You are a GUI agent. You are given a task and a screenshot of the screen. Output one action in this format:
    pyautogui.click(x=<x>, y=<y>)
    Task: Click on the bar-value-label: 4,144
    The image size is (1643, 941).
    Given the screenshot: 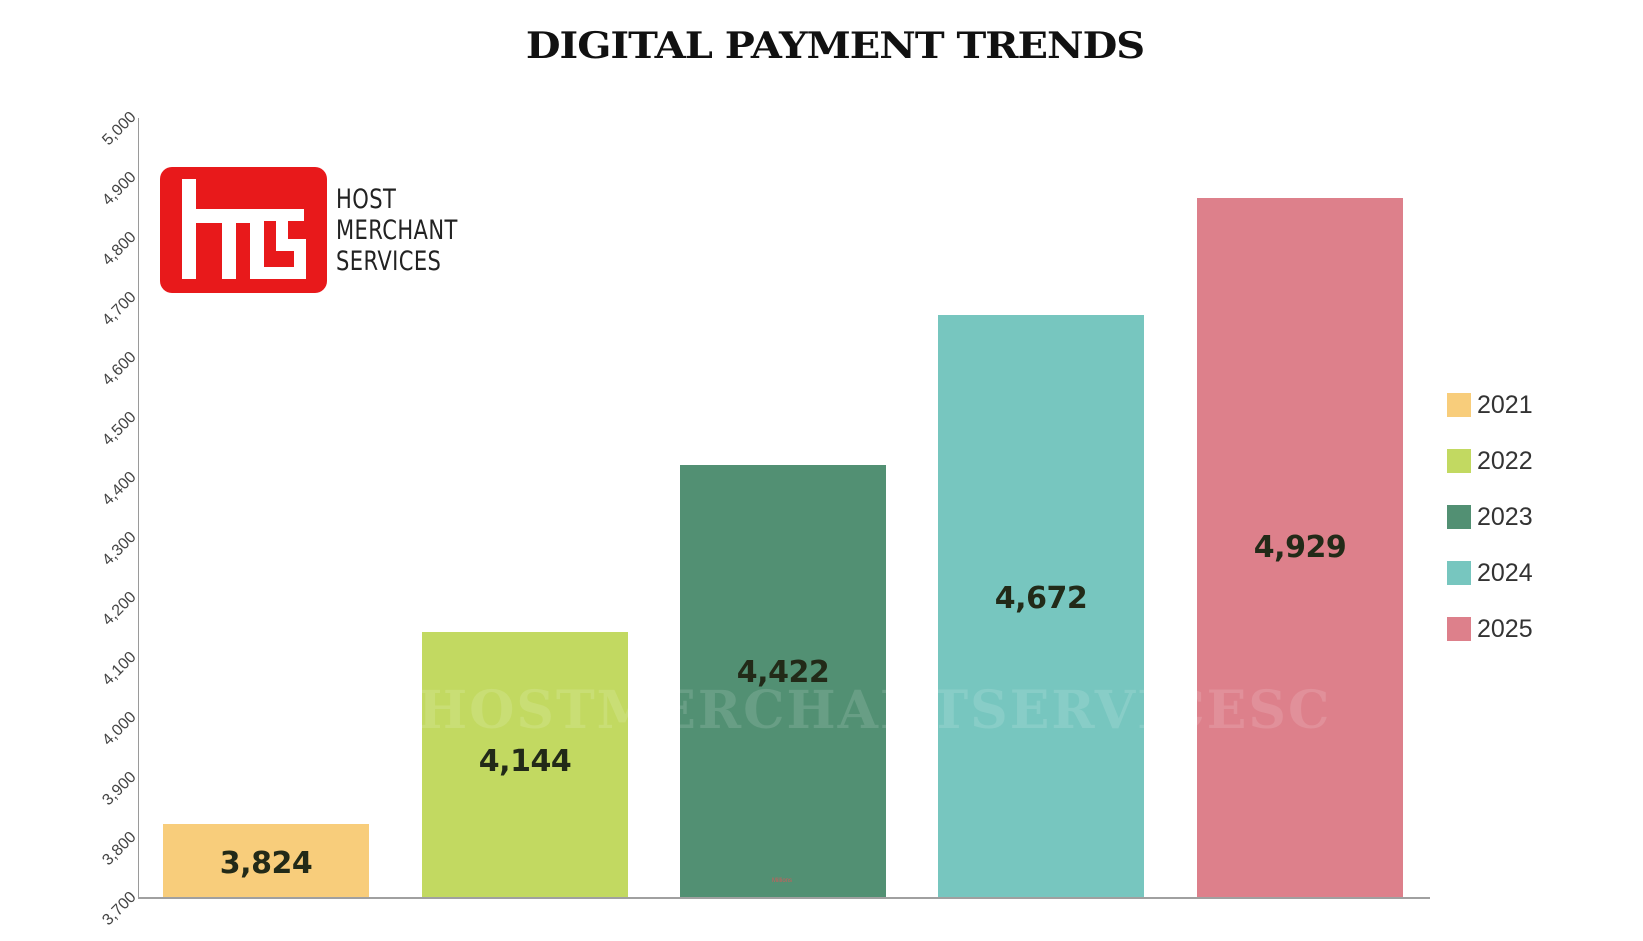 What is the action you would take?
    pyautogui.click(x=525, y=761)
    